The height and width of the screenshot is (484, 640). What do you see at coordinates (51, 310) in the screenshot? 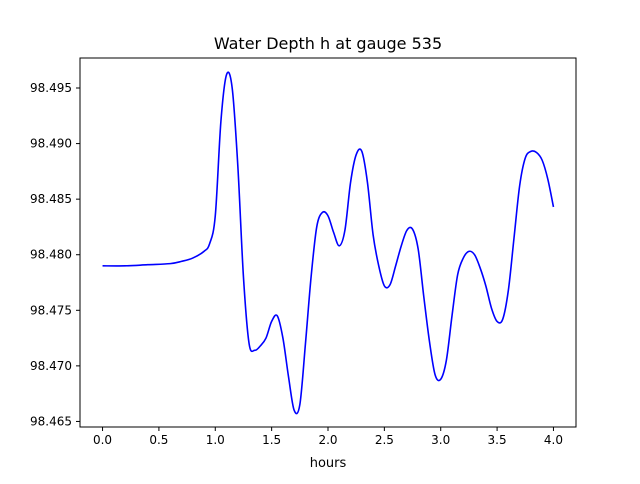
I see `y-tick-label: 98.475` at bounding box center [51, 310].